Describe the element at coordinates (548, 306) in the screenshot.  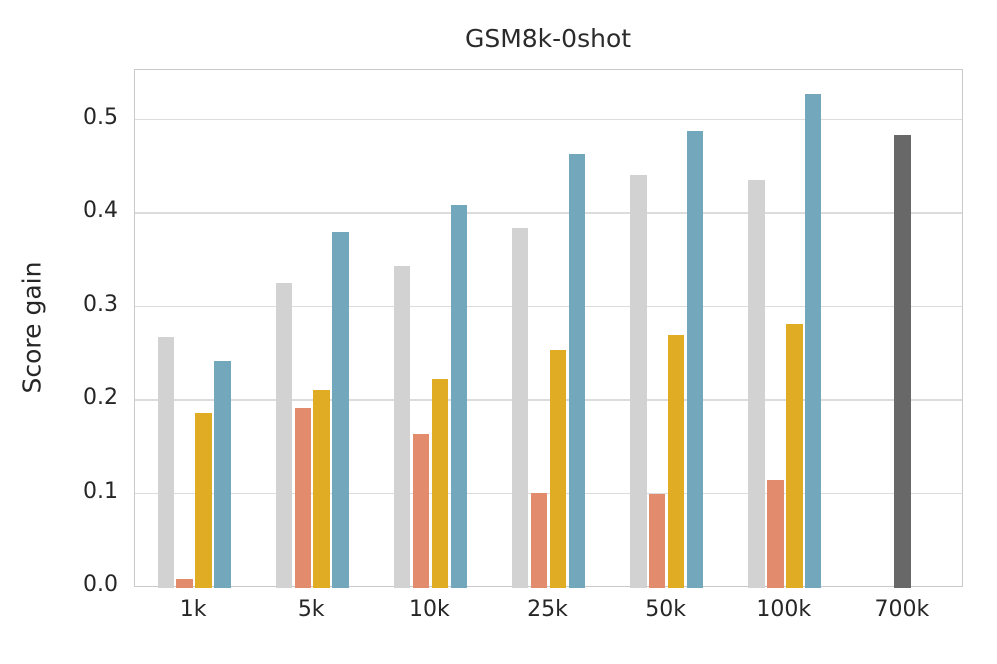
I see `gridline-0.3` at that location.